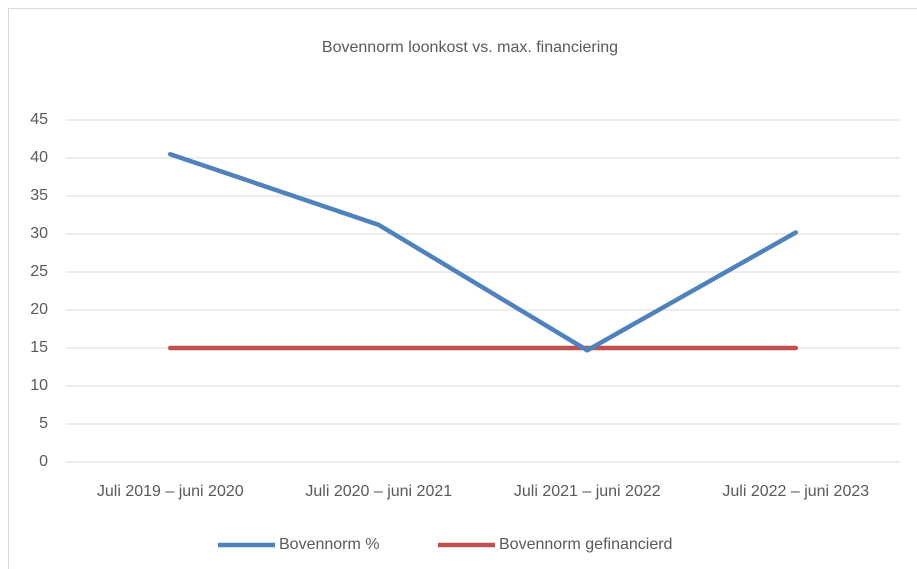  I want to click on legend-label: Bovennorm gefinancierd, so click(585, 544).